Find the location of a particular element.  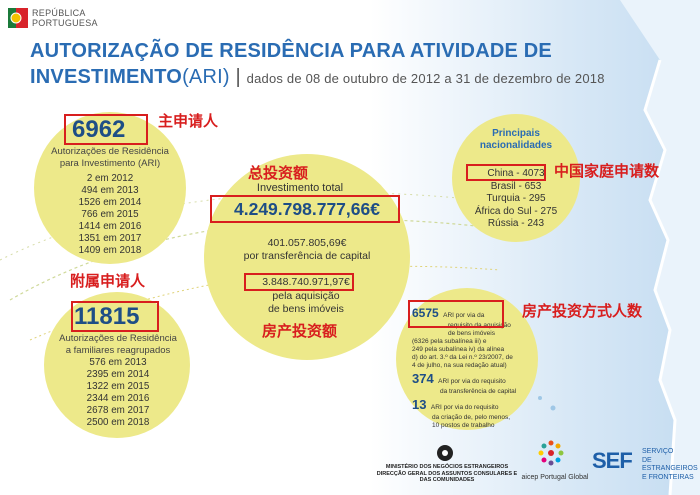

sef-text: SERVIÇO DE ESTRANGEIROS E FRONTEIRAS is located at coordinates (670, 464).